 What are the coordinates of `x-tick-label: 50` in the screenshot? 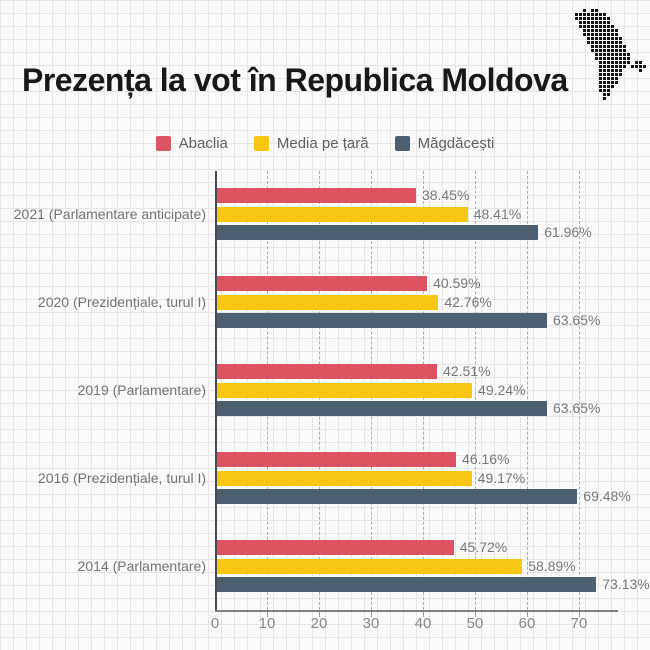 It's located at (475, 623).